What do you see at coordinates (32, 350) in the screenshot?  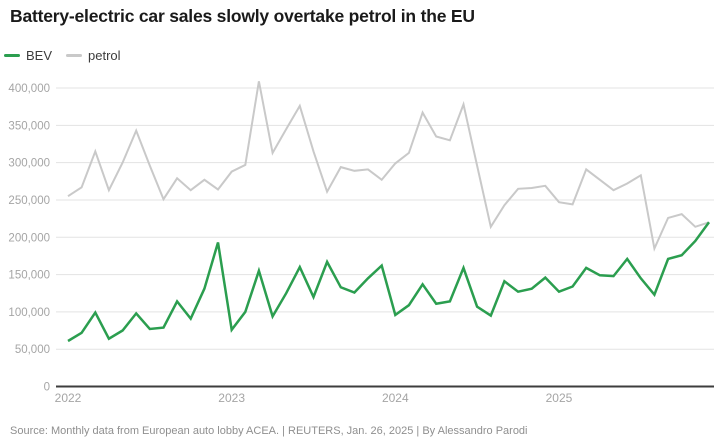 I see `y-tick-label: 50,000` at bounding box center [32, 350].